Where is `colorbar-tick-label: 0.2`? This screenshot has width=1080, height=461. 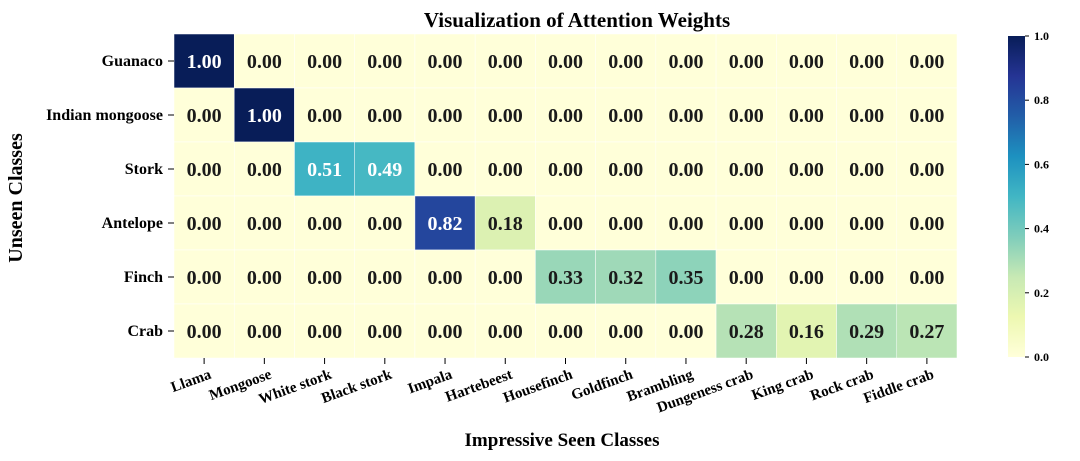
colorbar-tick-label: 0.2 is located at coordinates (1041, 293).